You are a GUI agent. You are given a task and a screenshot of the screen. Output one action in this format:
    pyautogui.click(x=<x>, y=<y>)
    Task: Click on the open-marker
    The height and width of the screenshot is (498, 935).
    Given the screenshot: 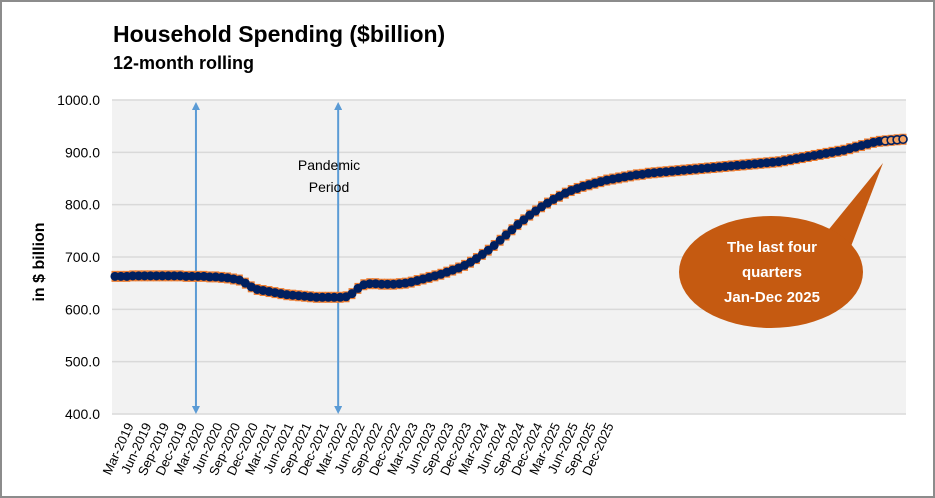 What is the action you would take?
    pyautogui.click(x=903, y=139)
    